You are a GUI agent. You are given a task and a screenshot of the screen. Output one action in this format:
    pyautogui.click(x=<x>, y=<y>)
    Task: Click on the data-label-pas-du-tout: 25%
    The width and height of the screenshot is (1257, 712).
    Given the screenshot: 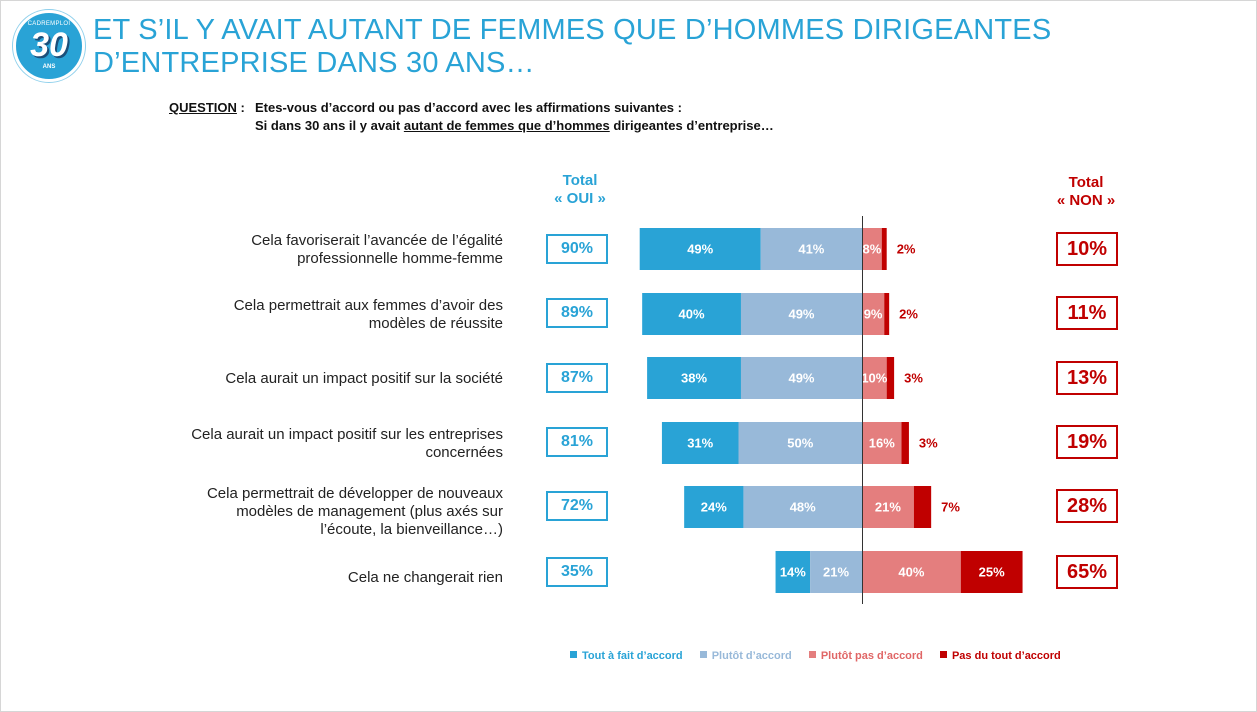 What is the action you would take?
    pyautogui.click(x=992, y=572)
    